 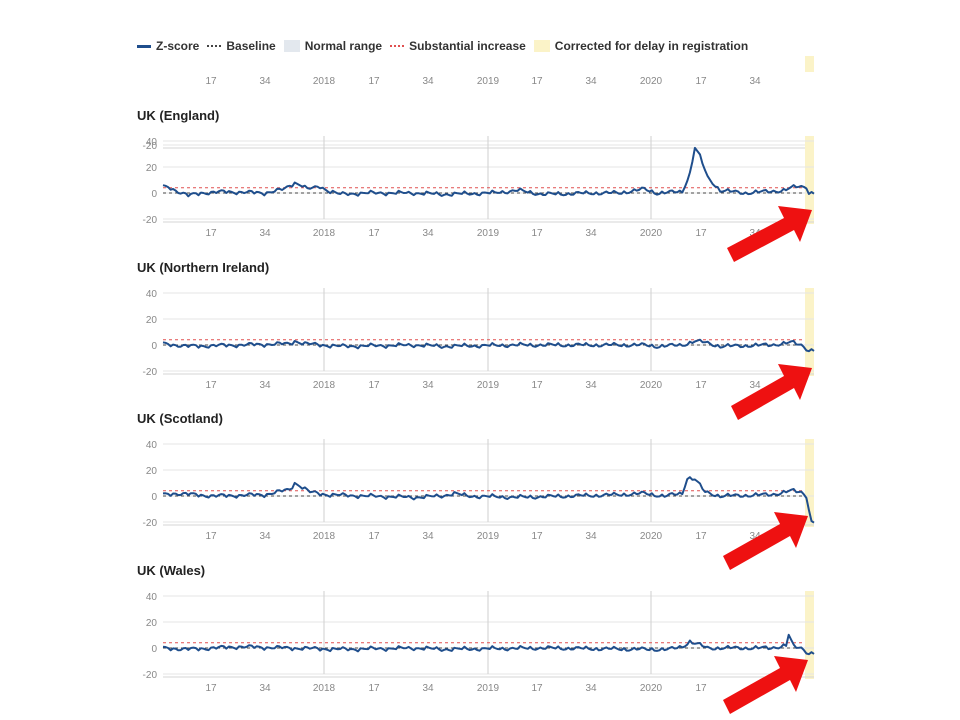 I want to click on legend-zscore-label: Z-score, so click(x=178, y=46).